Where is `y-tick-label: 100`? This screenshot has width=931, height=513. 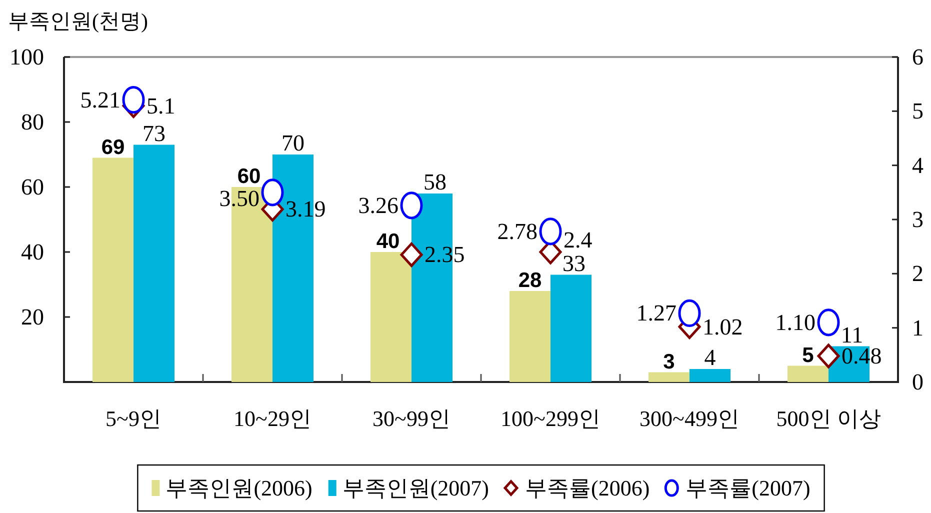
y-tick-label: 100 is located at coordinates (27, 57).